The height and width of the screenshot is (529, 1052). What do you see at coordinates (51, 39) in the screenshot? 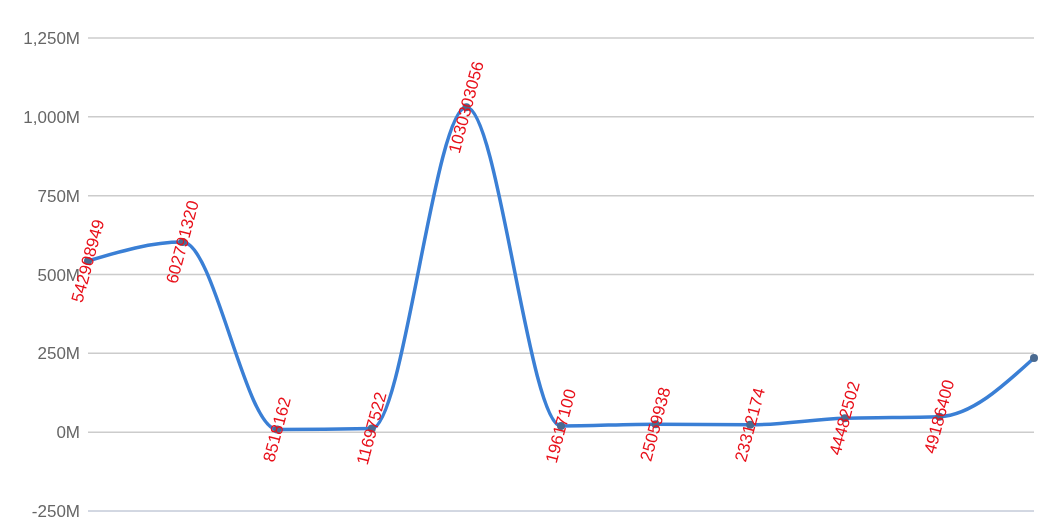
I see `y-tick-label: 1,250M` at bounding box center [51, 39].